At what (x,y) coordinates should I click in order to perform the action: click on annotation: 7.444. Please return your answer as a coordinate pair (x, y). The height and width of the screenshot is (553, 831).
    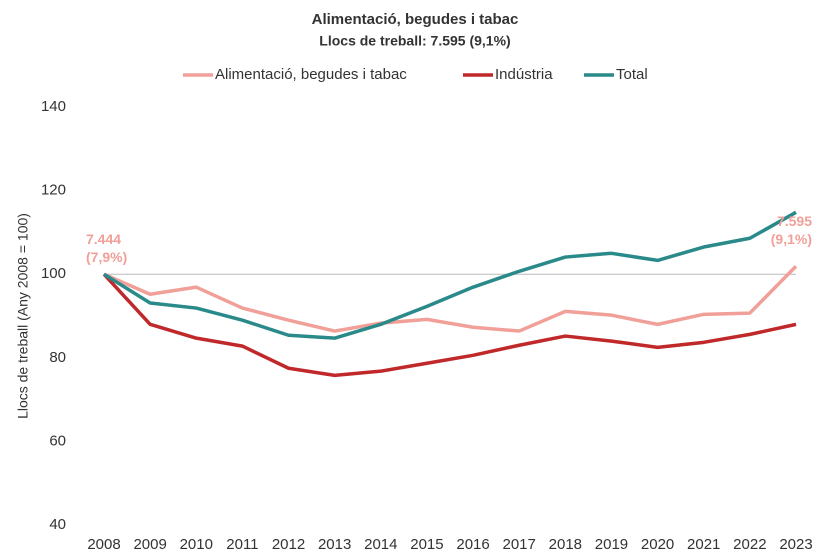
    Looking at the image, I should click on (103, 239).